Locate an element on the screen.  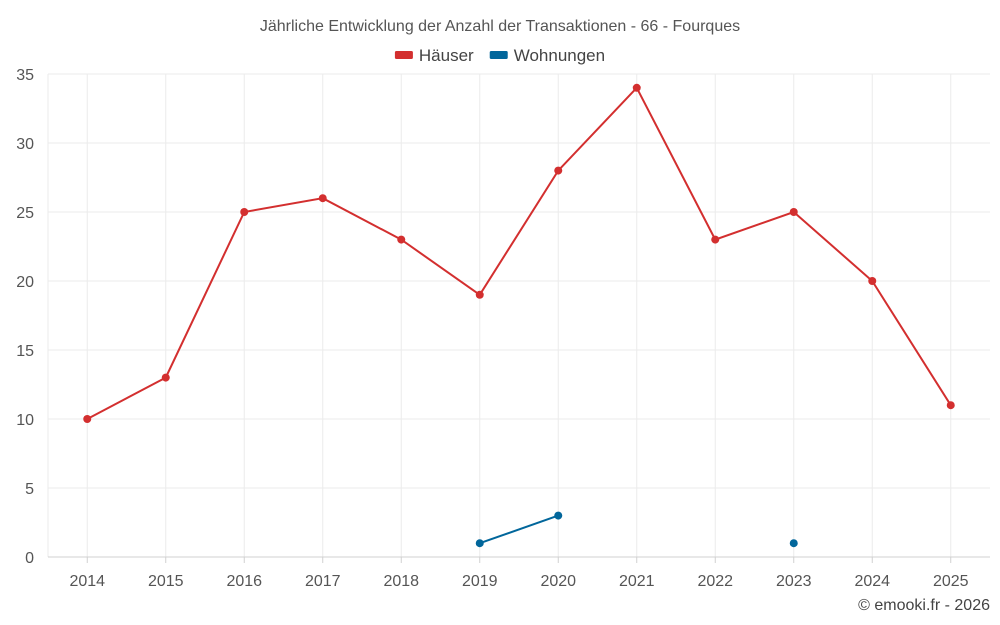
legend-item: Häuser is located at coordinates (434, 55).